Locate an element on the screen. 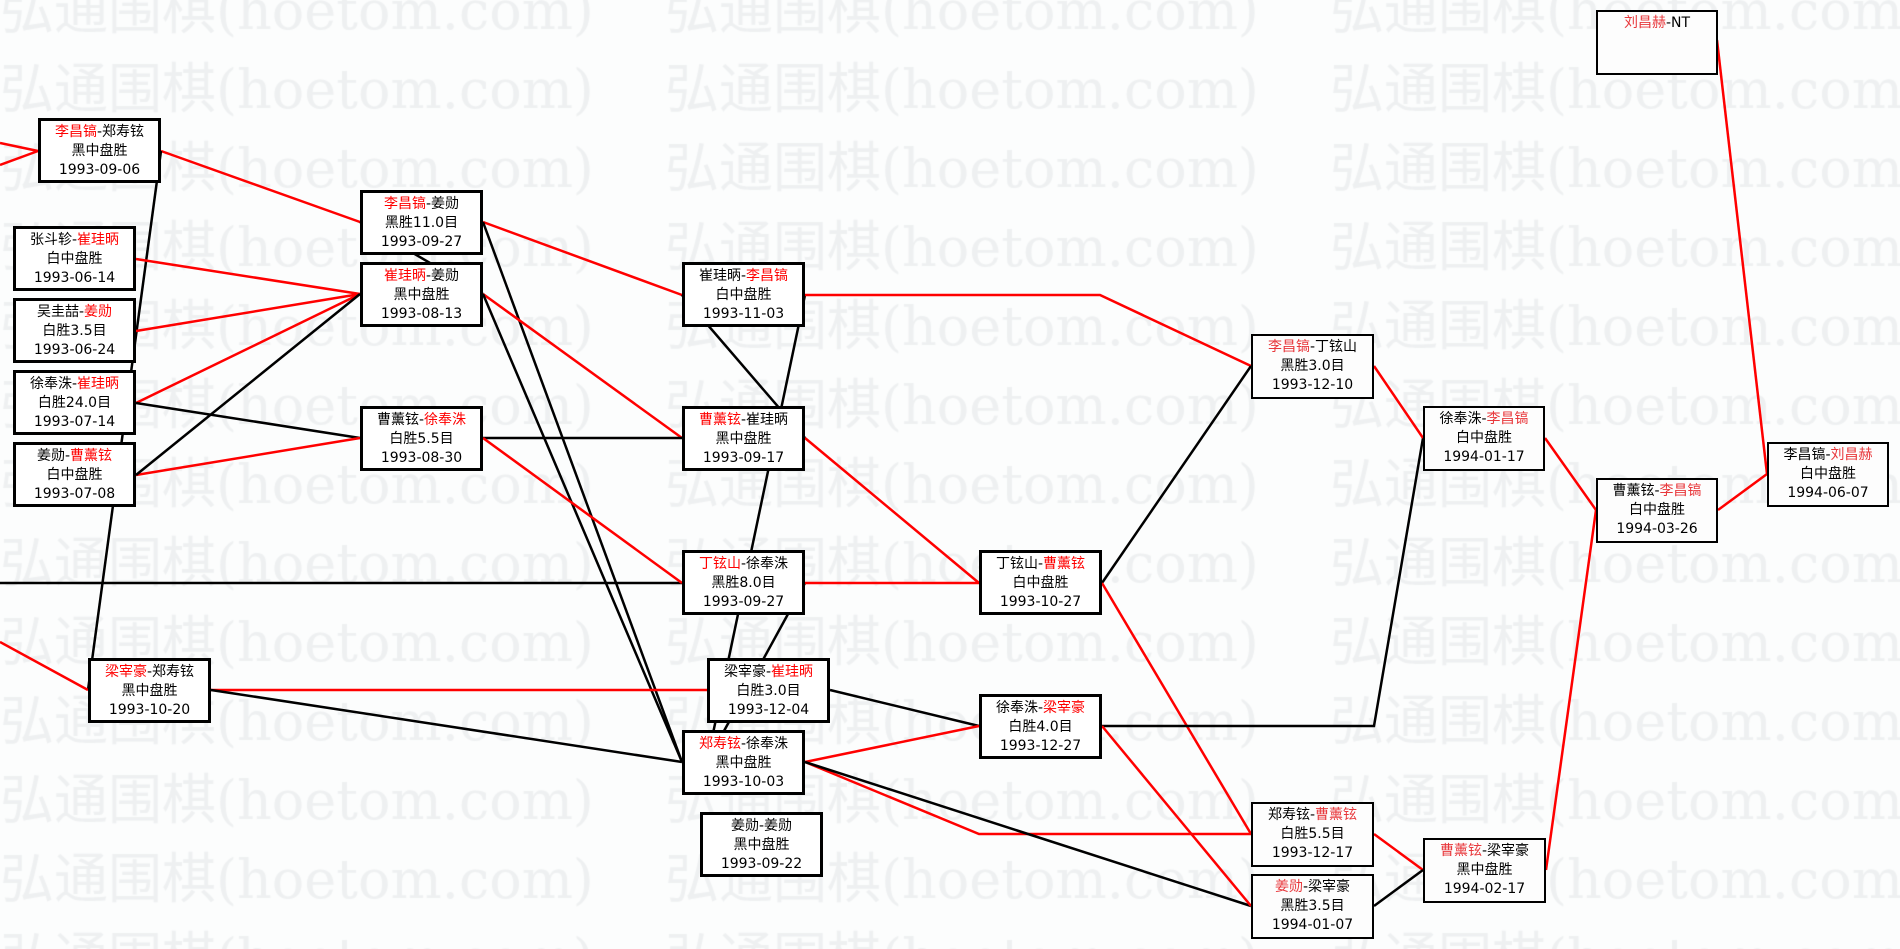 The image size is (1900, 949). game-box: 崔珪昞-李昌镐 白中盘胜 1993-11-03 is located at coordinates (743, 294).